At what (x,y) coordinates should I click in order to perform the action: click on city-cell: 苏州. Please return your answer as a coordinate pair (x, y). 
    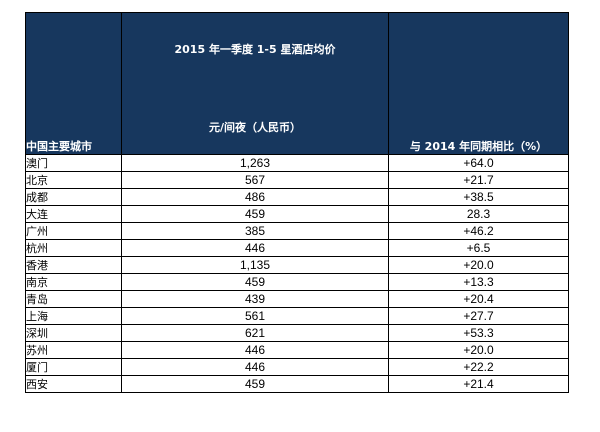
    Looking at the image, I should click on (73, 350).